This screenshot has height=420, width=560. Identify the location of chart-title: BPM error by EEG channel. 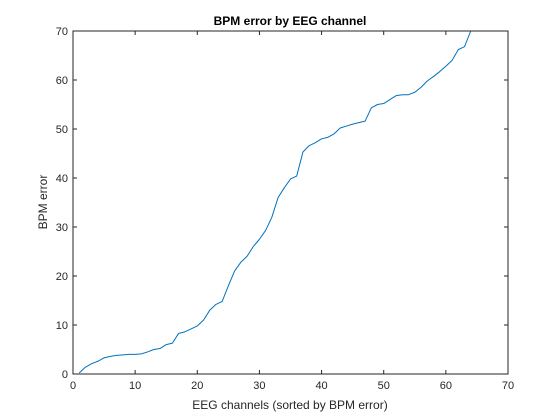
(290, 21).